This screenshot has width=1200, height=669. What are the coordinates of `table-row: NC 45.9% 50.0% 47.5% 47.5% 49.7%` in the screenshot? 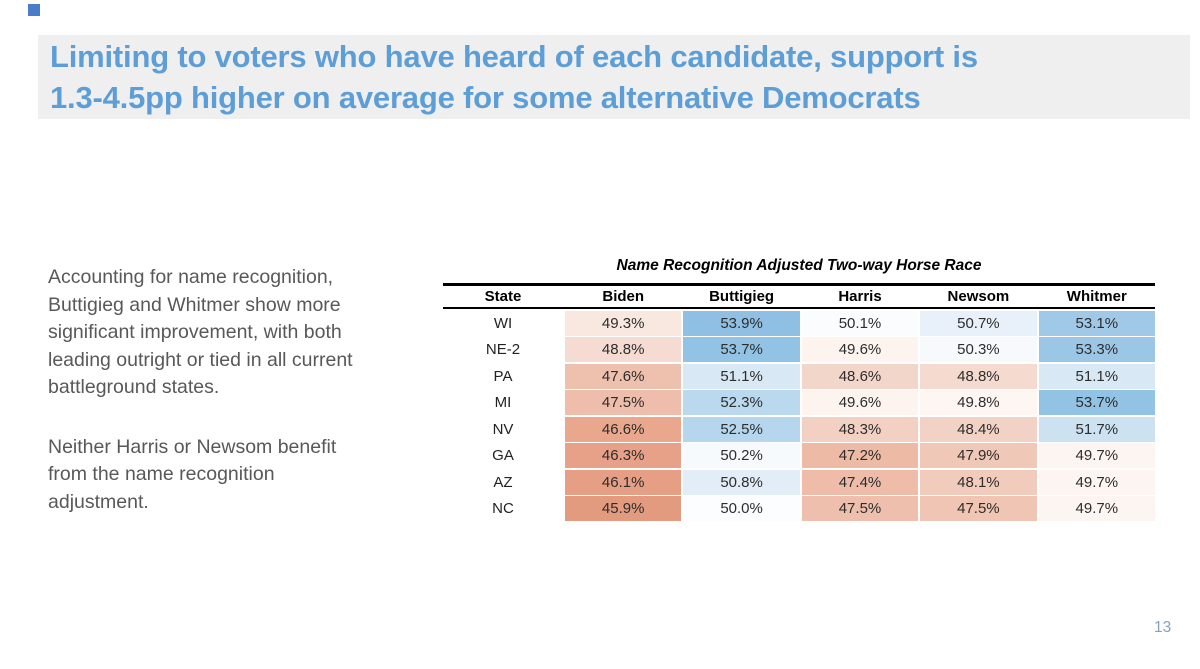 It's located at (799, 508).